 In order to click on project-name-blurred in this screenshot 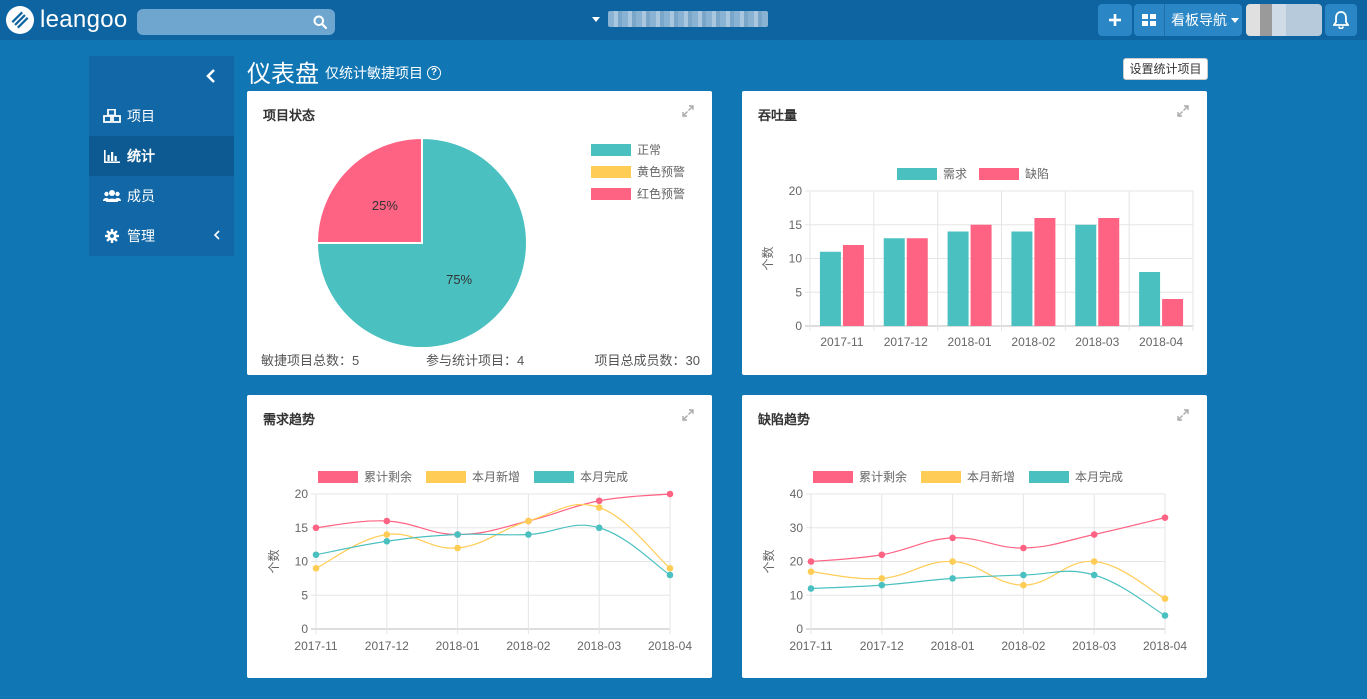, I will do `click(688, 19)`.